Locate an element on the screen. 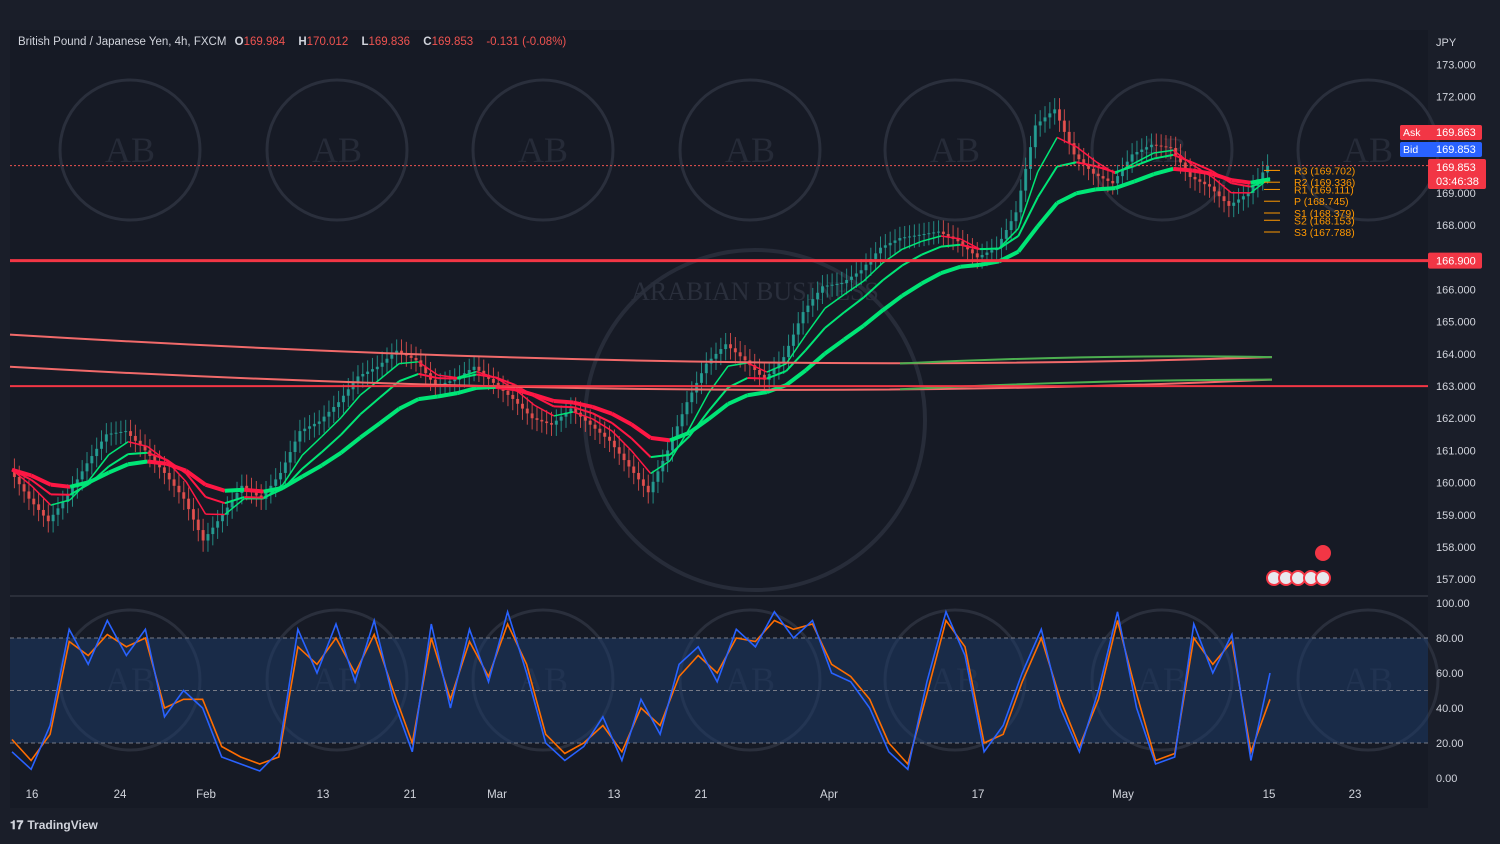 Image resolution: width=1500 pixels, height=844 pixels. pivot-label: R3 (169.702) is located at coordinates (1324, 171).